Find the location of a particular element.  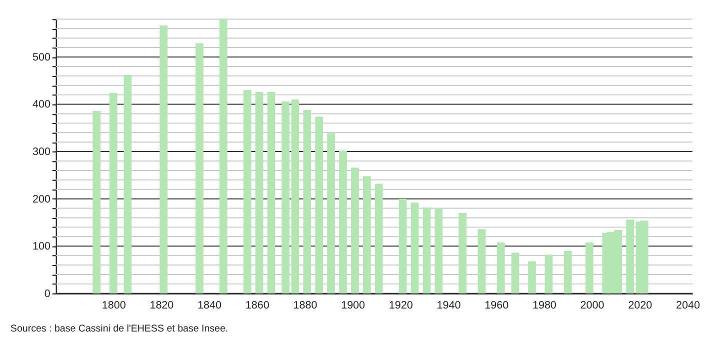

y-tick-label: 0 is located at coordinates (47, 294).